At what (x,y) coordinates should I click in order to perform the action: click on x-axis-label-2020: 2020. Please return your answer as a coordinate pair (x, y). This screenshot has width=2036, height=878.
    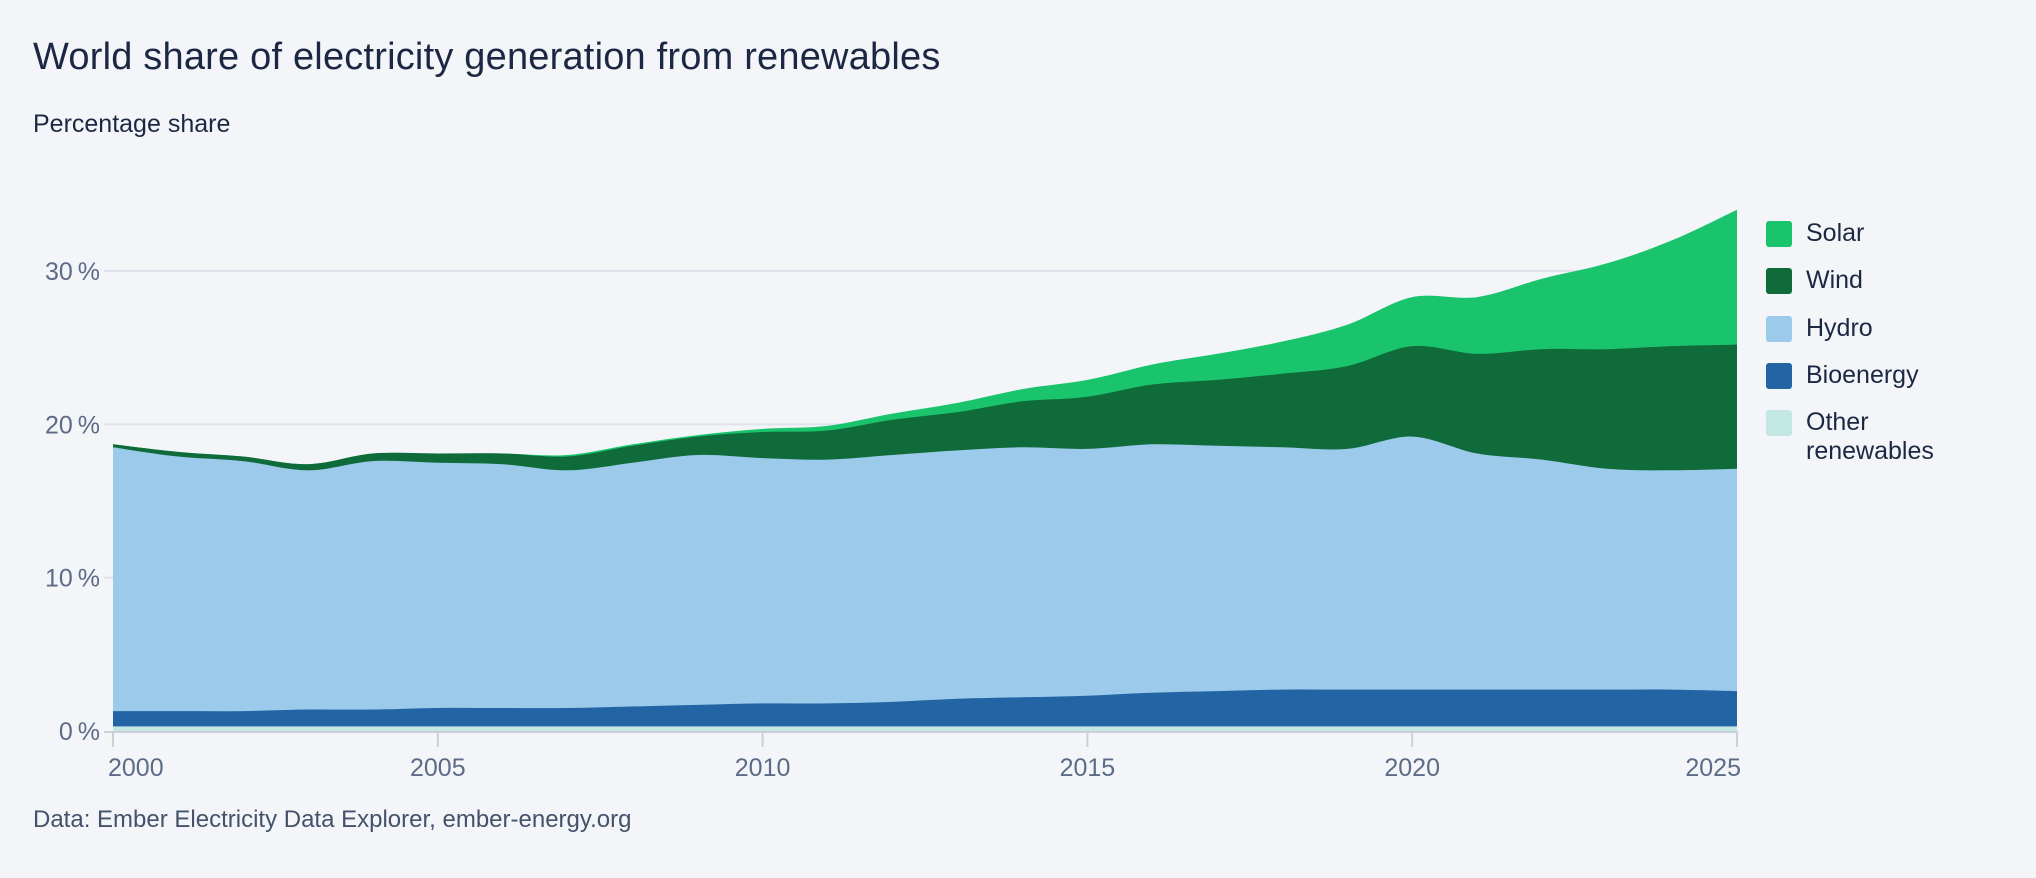
    Looking at the image, I should click on (1412, 768).